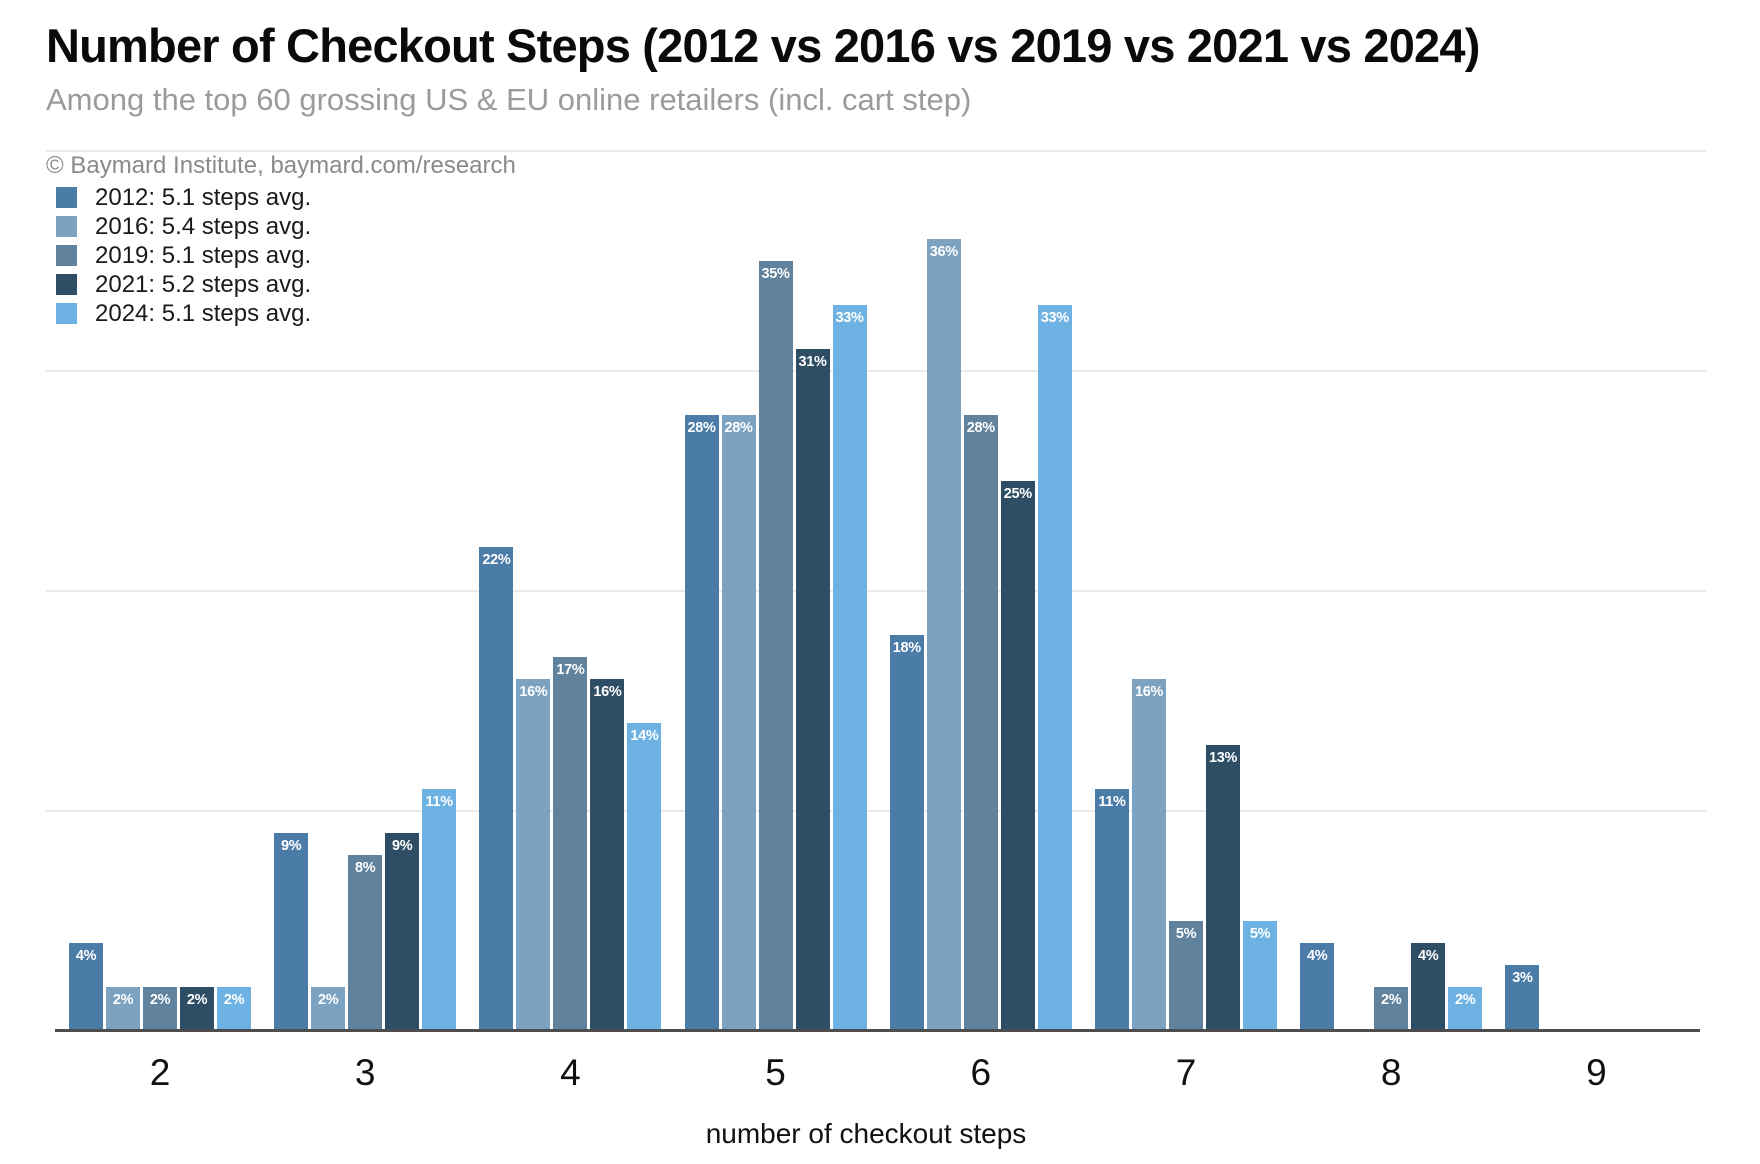 Image resolution: width=1760 pixels, height=1164 pixels. Describe the element at coordinates (328, 591) in the screenshot. I see `bar-slot-2016-steps-3: 2%` at that location.